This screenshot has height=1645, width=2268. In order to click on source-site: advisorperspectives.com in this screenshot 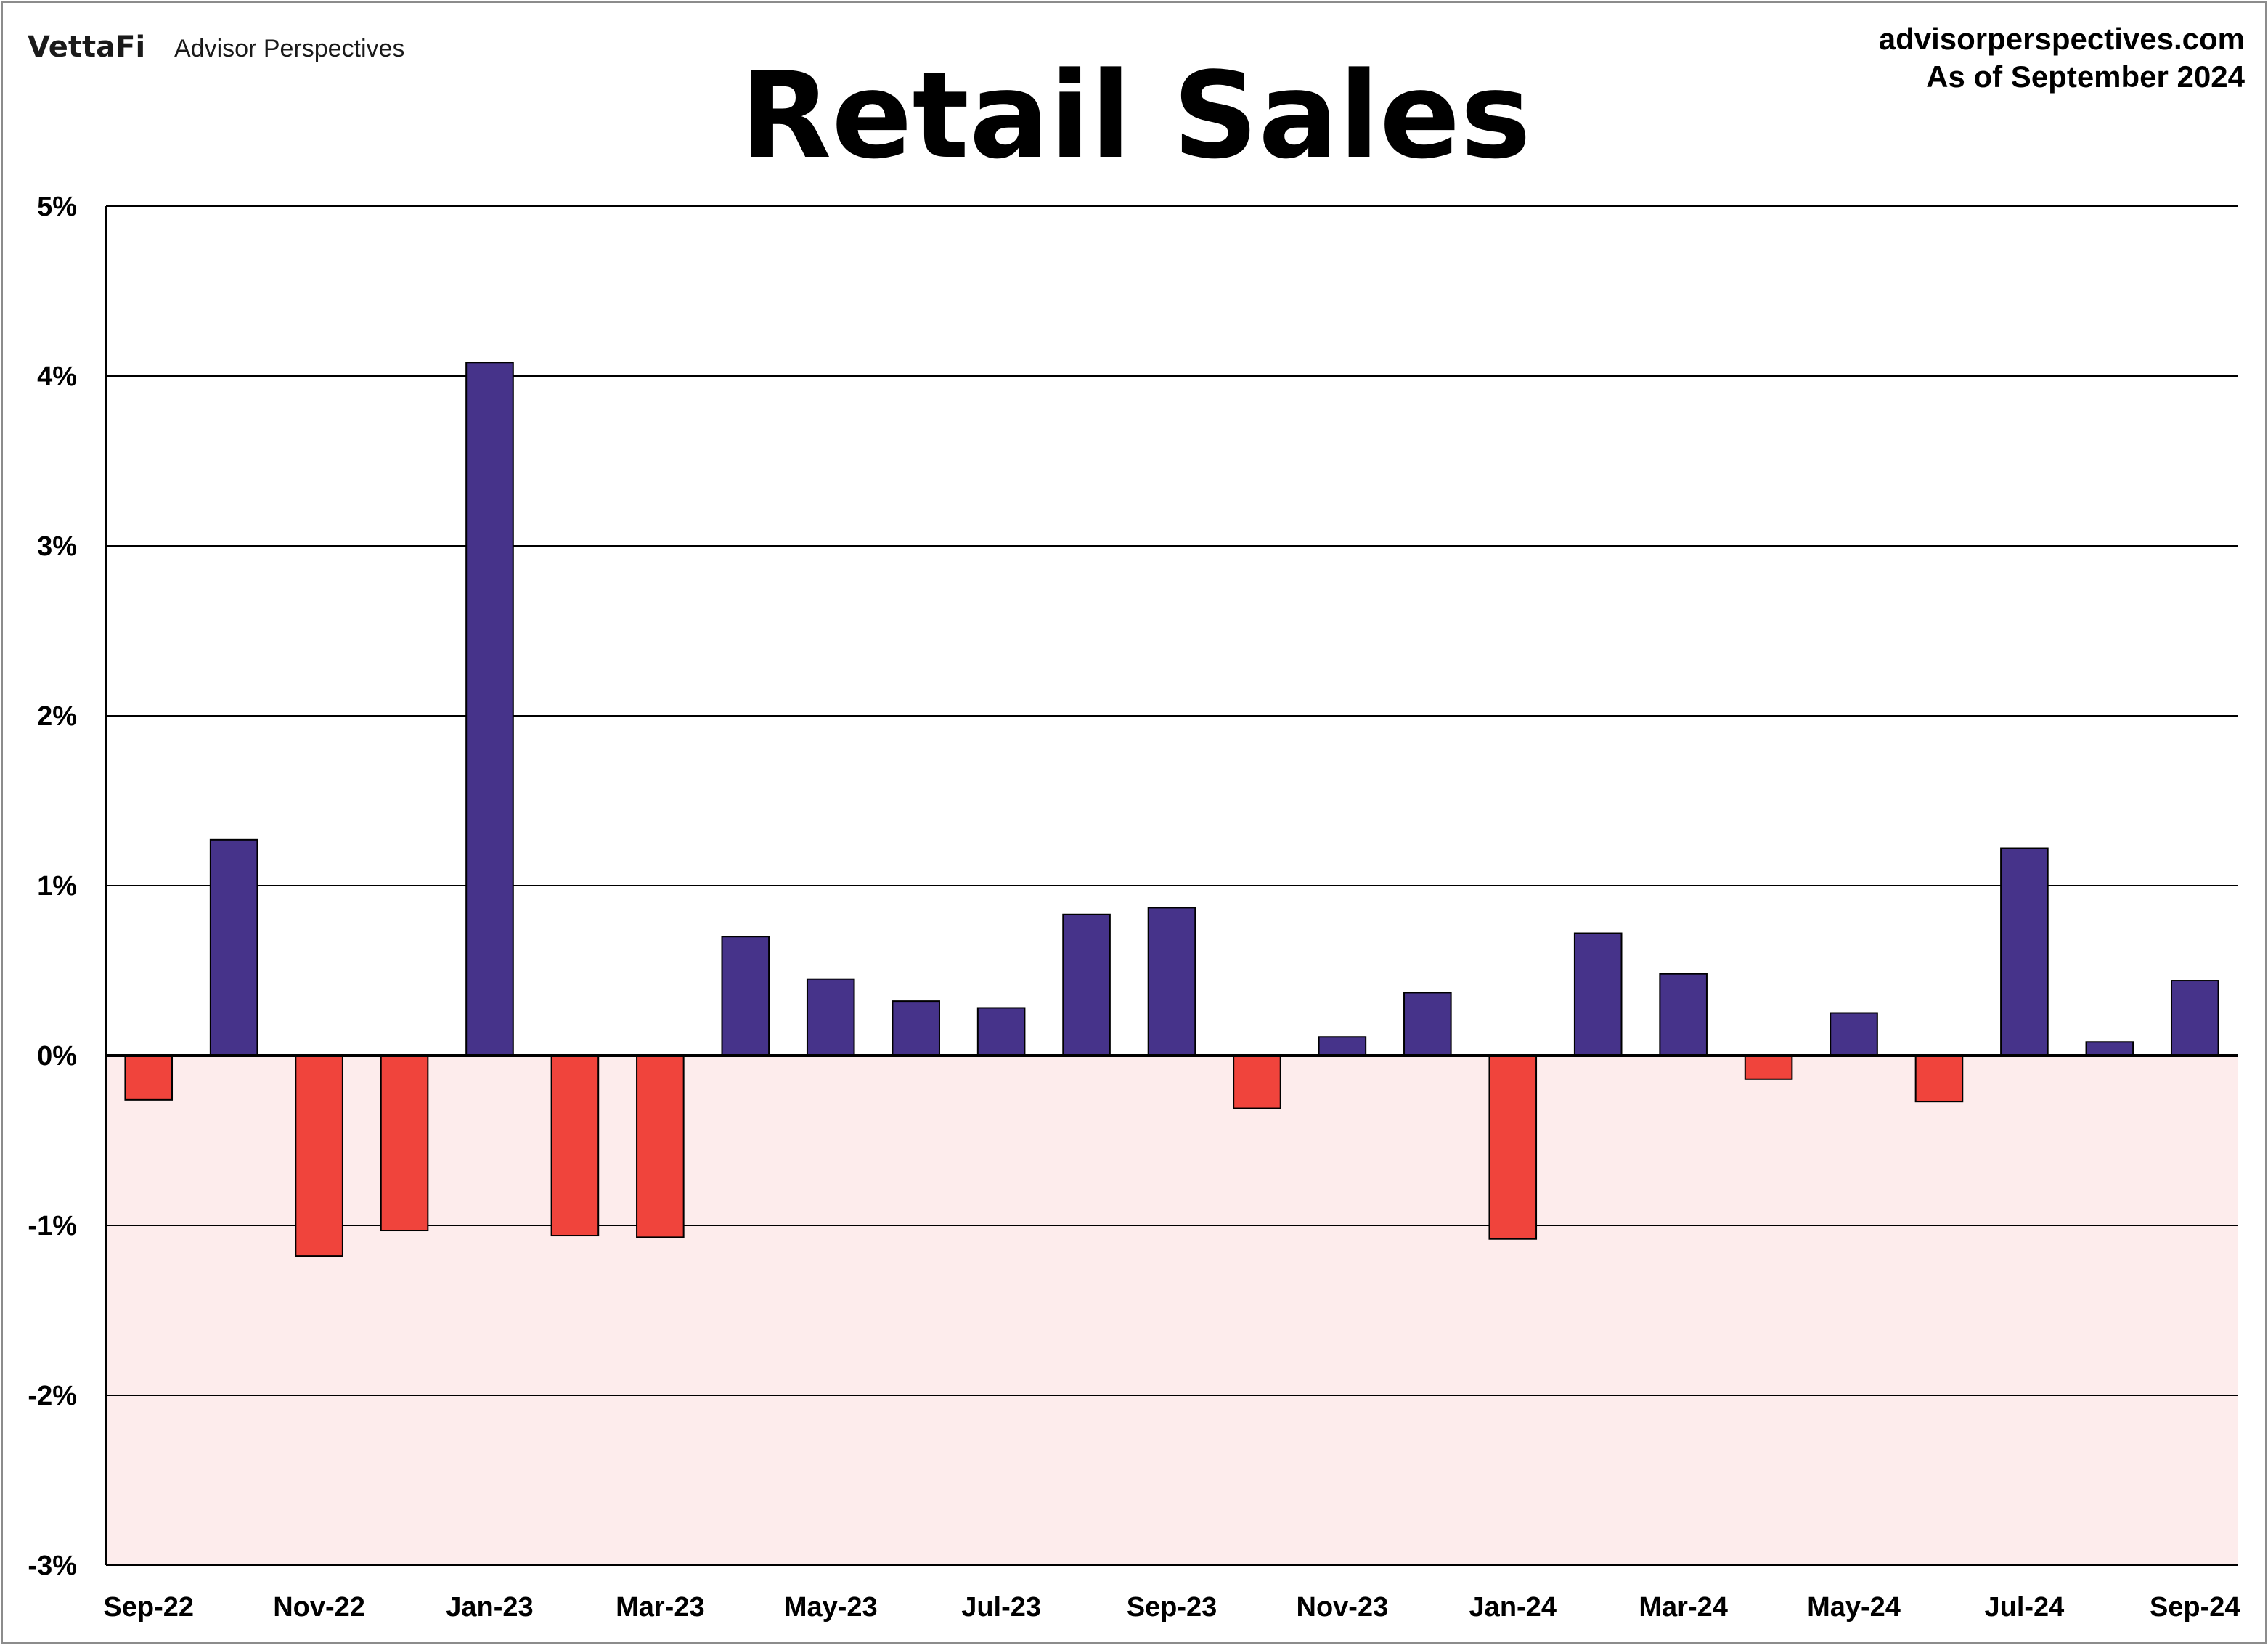, I will do `click(2062, 39)`.